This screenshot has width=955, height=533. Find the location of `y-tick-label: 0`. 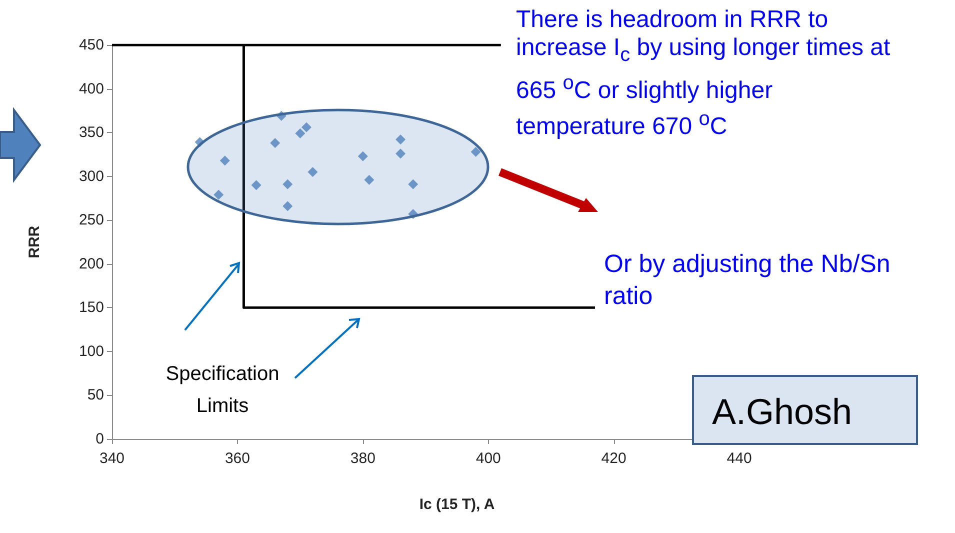

y-tick-label: 0 is located at coordinates (100, 439).